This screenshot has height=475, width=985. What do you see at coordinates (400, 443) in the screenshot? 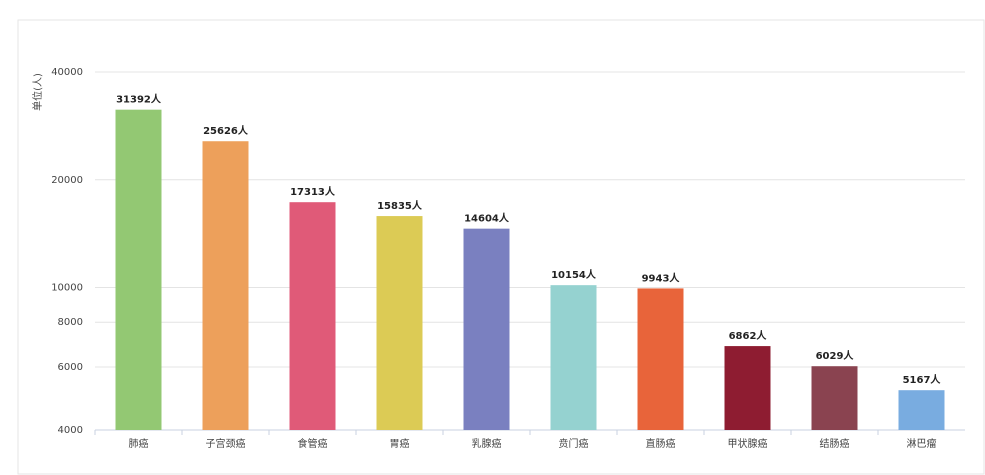
I see `x-tick-label: 胃癌` at bounding box center [400, 443].